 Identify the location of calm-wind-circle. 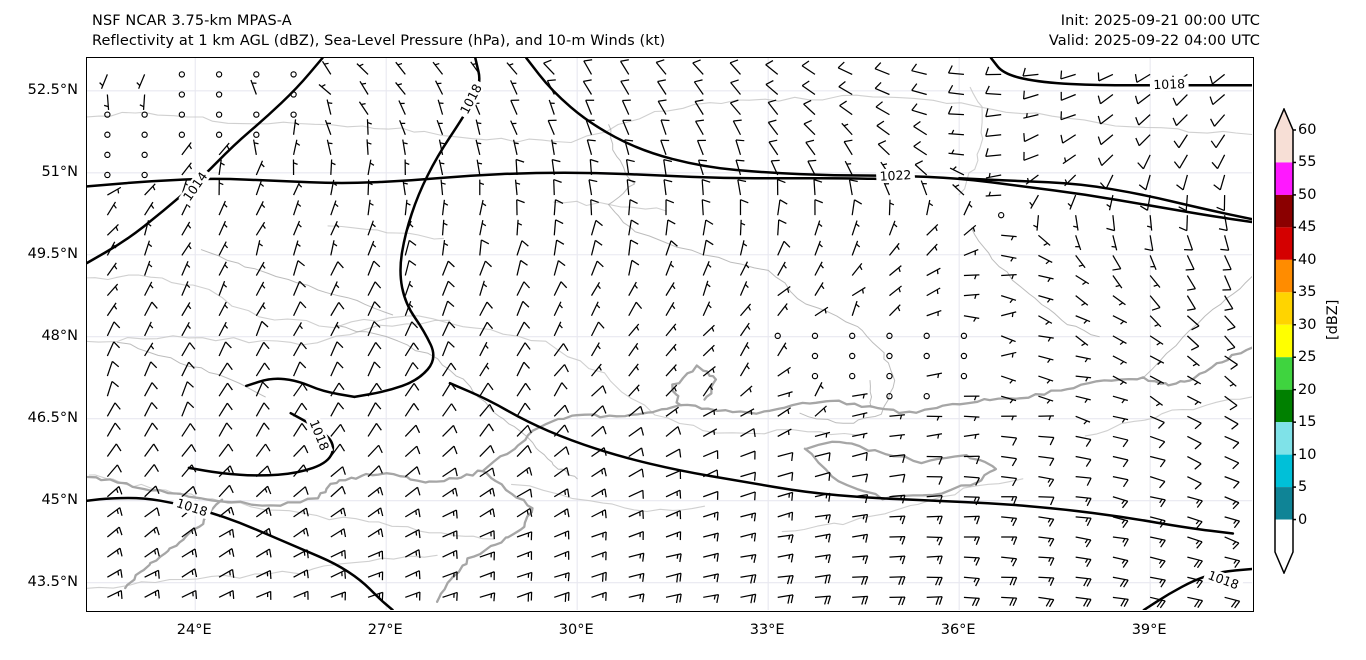
(107, 134).